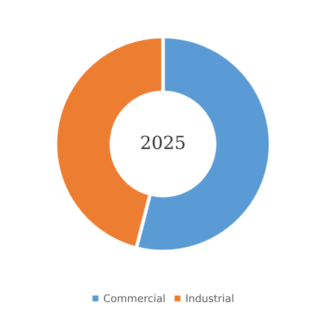 This screenshot has width=326, height=320. What do you see at coordinates (163, 143) in the screenshot?
I see `text: 2025` at bounding box center [163, 143].